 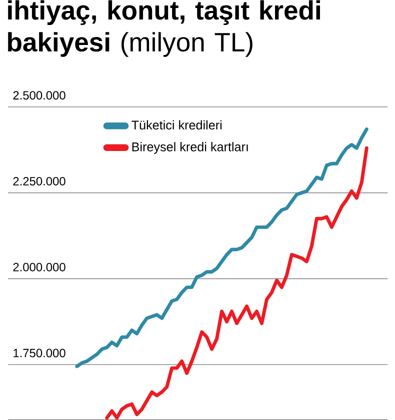 I want to click on legend-label: Tüketici kredileri, so click(x=177, y=125).